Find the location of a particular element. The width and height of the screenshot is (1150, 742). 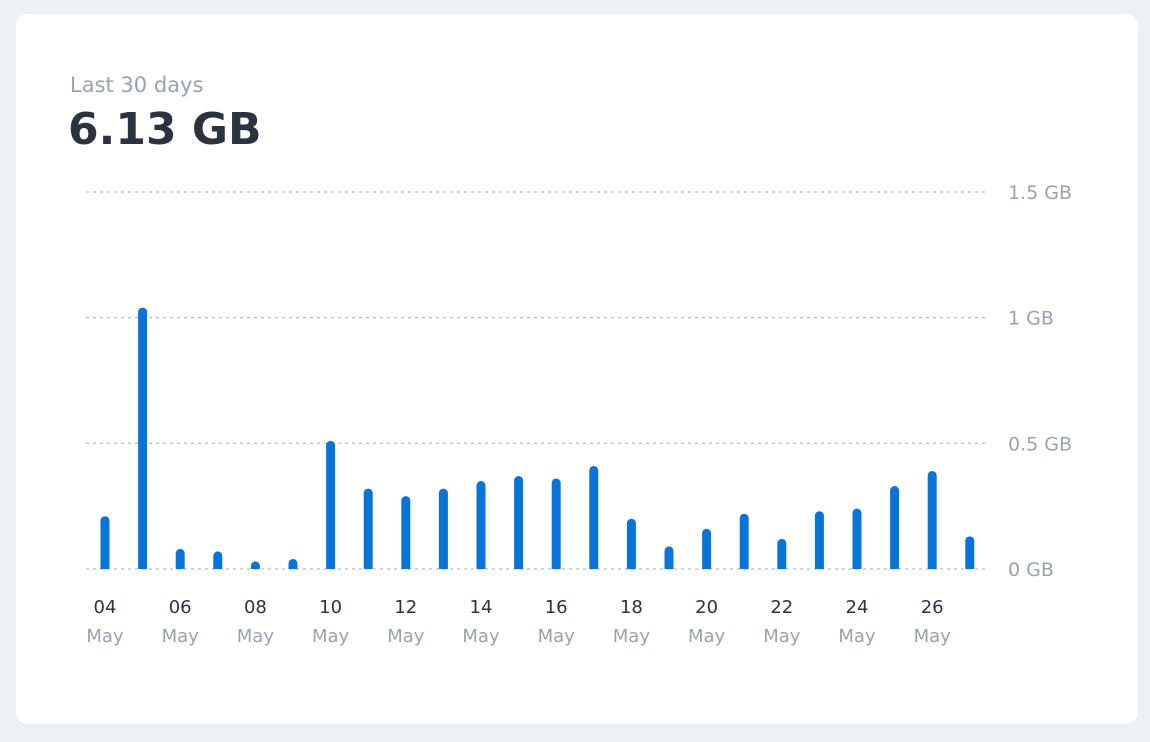

x-tick-label: 08 May is located at coordinates (255, 622).